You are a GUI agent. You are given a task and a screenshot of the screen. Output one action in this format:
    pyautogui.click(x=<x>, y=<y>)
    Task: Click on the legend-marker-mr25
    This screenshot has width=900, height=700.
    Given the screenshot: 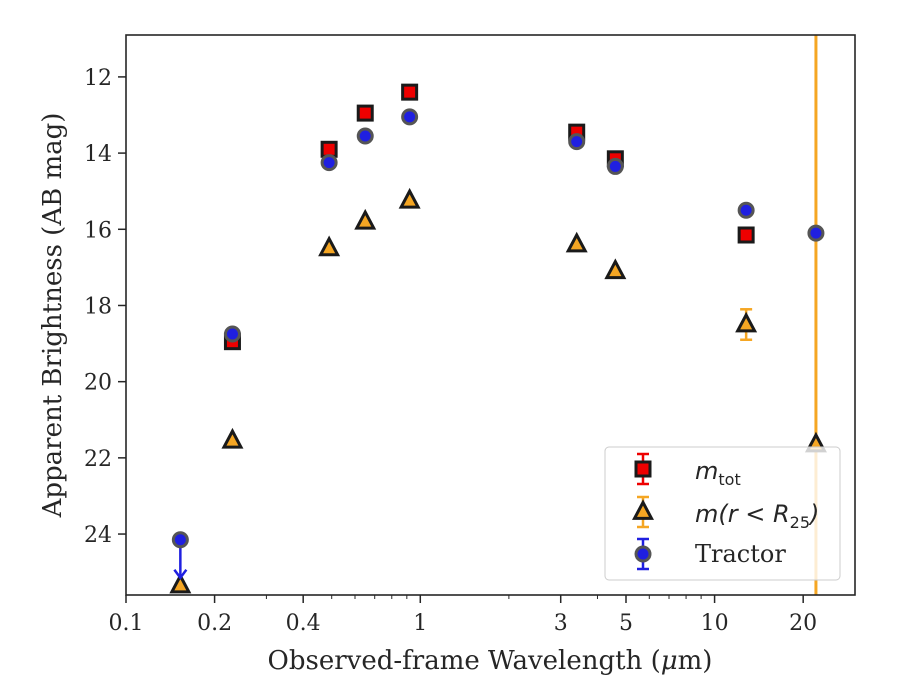 What is the action you would take?
    pyautogui.click(x=643, y=509)
    